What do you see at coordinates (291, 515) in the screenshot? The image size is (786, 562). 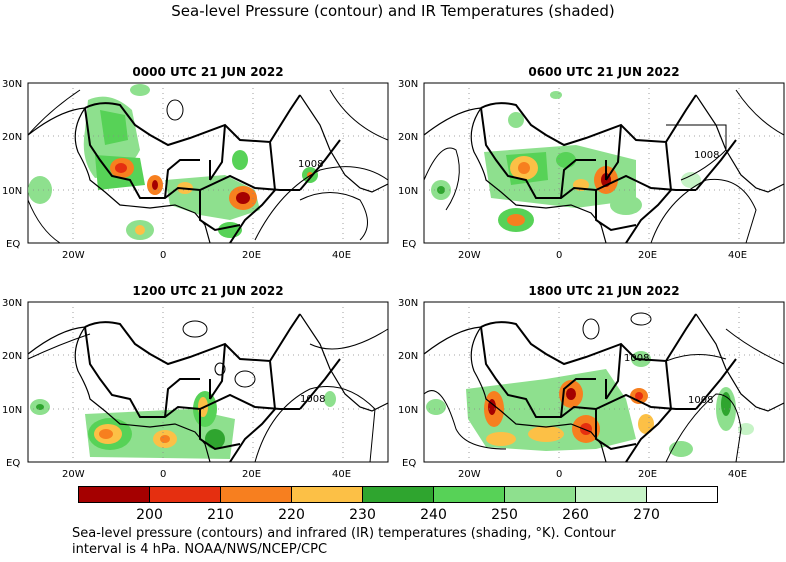 I see `colorbar-tick-label: 220` at bounding box center [291, 515].